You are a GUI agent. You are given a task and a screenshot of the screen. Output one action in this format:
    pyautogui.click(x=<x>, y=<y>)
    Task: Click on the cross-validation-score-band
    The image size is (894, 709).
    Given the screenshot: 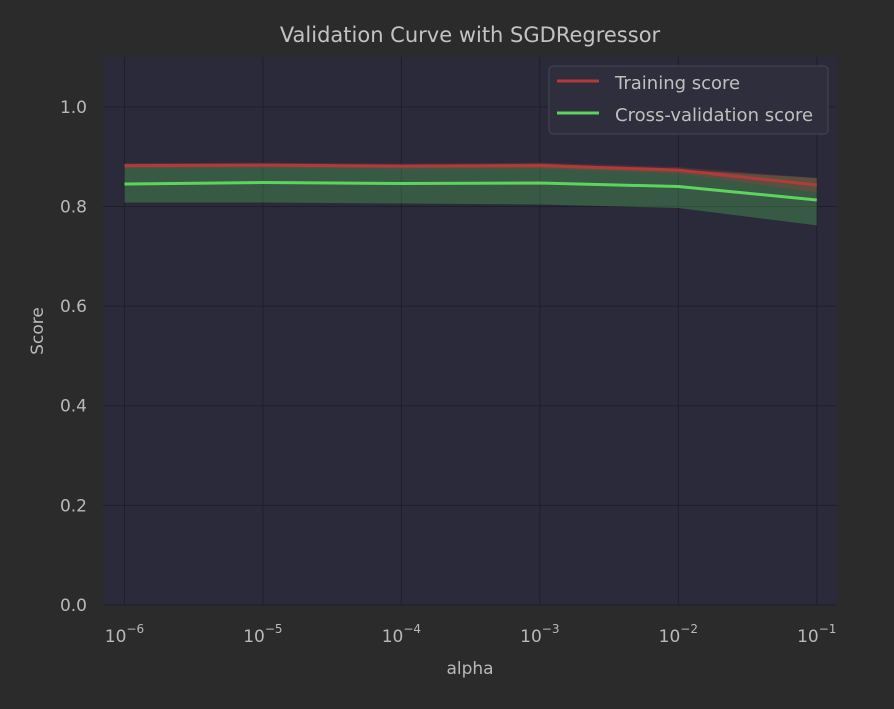 What is the action you would take?
    pyautogui.click(x=470, y=194)
    